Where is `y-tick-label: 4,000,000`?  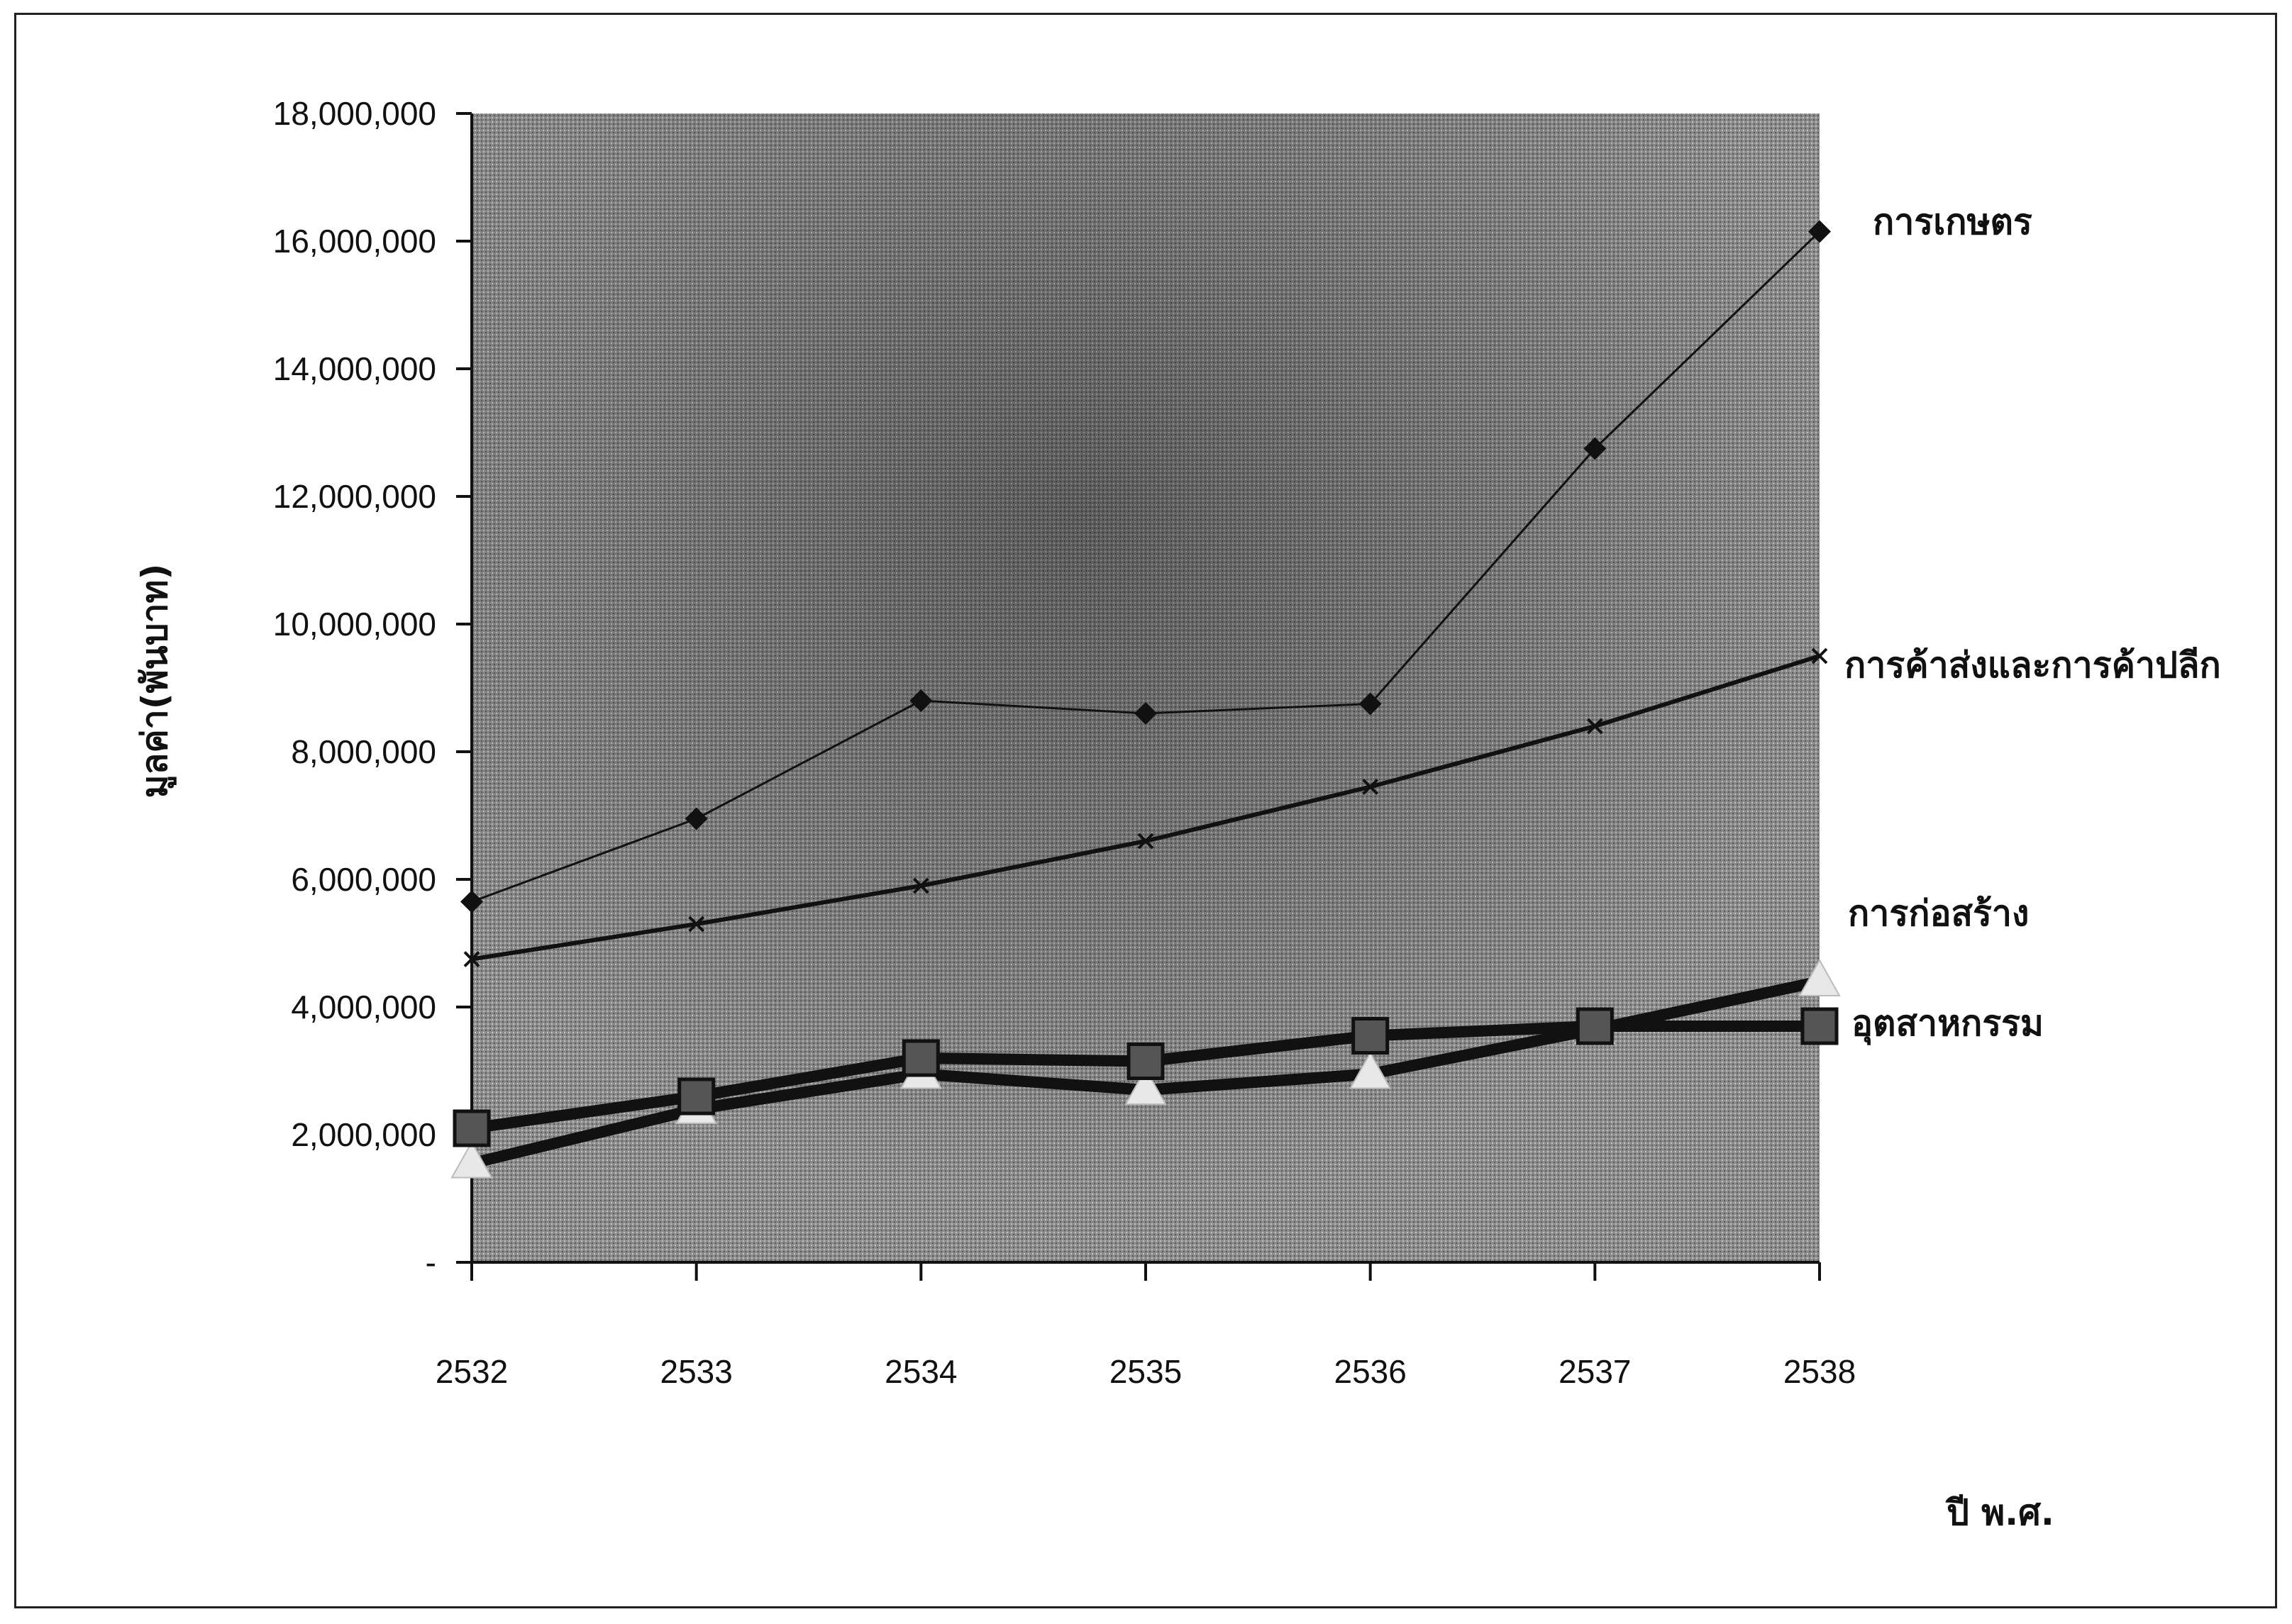 y-tick-label: 4,000,000 is located at coordinates (363, 1007).